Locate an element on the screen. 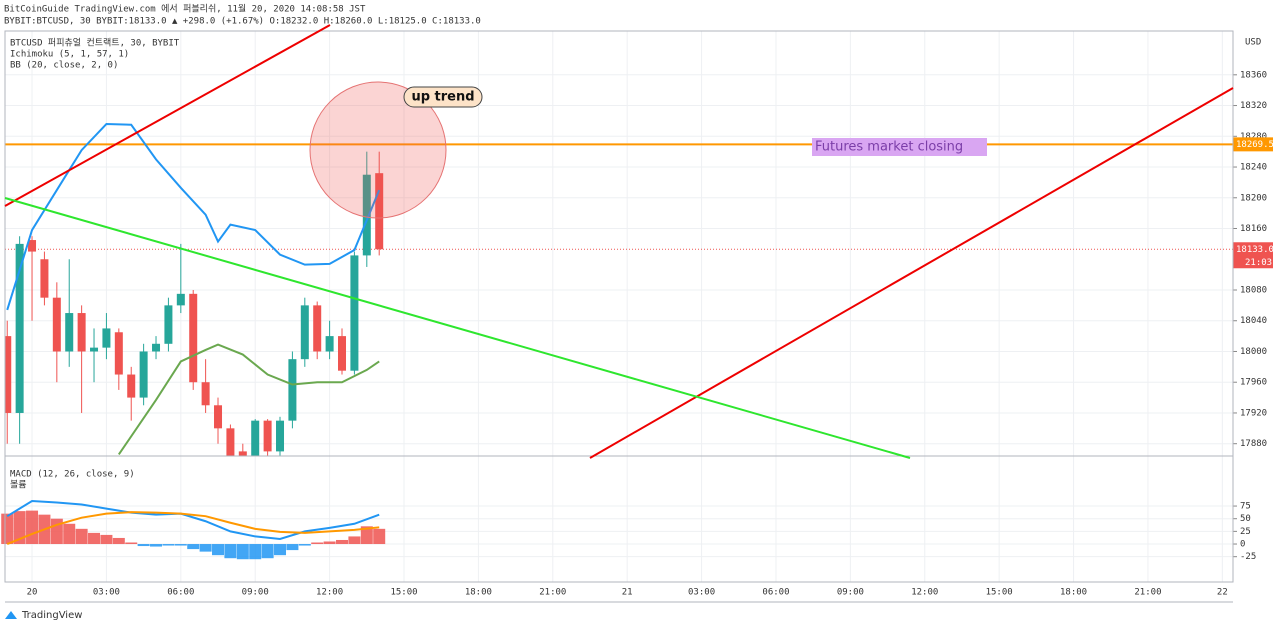 The image size is (1280, 628). trend-line-red is located at coordinates (167, 115).